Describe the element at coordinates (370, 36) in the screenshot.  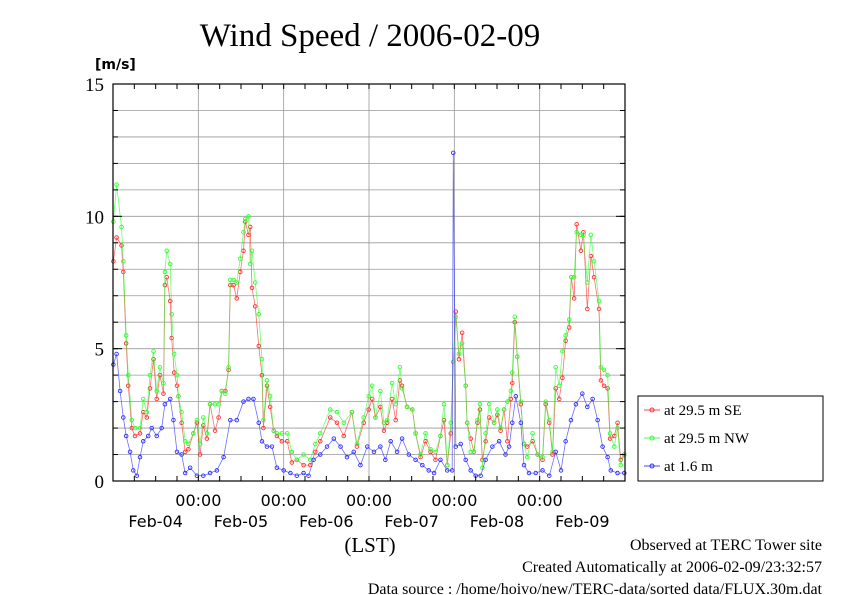
I see `chart-title: Wind Speed / 2006-02-09` at that location.